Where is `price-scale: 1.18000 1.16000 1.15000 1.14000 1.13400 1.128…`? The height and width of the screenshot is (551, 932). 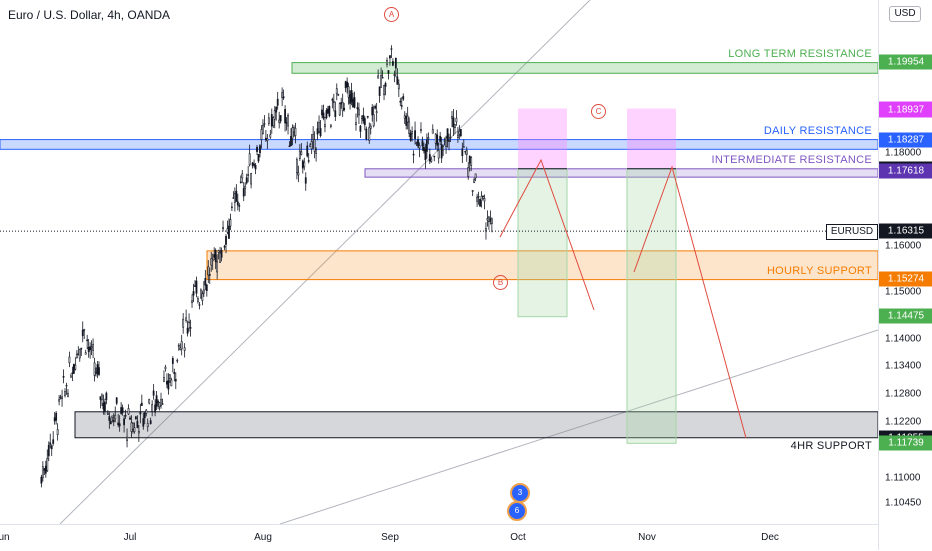 price-scale: 1.18000 1.16000 1.15000 1.14000 1.13400 1.128… is located at coordinates (905, 275).